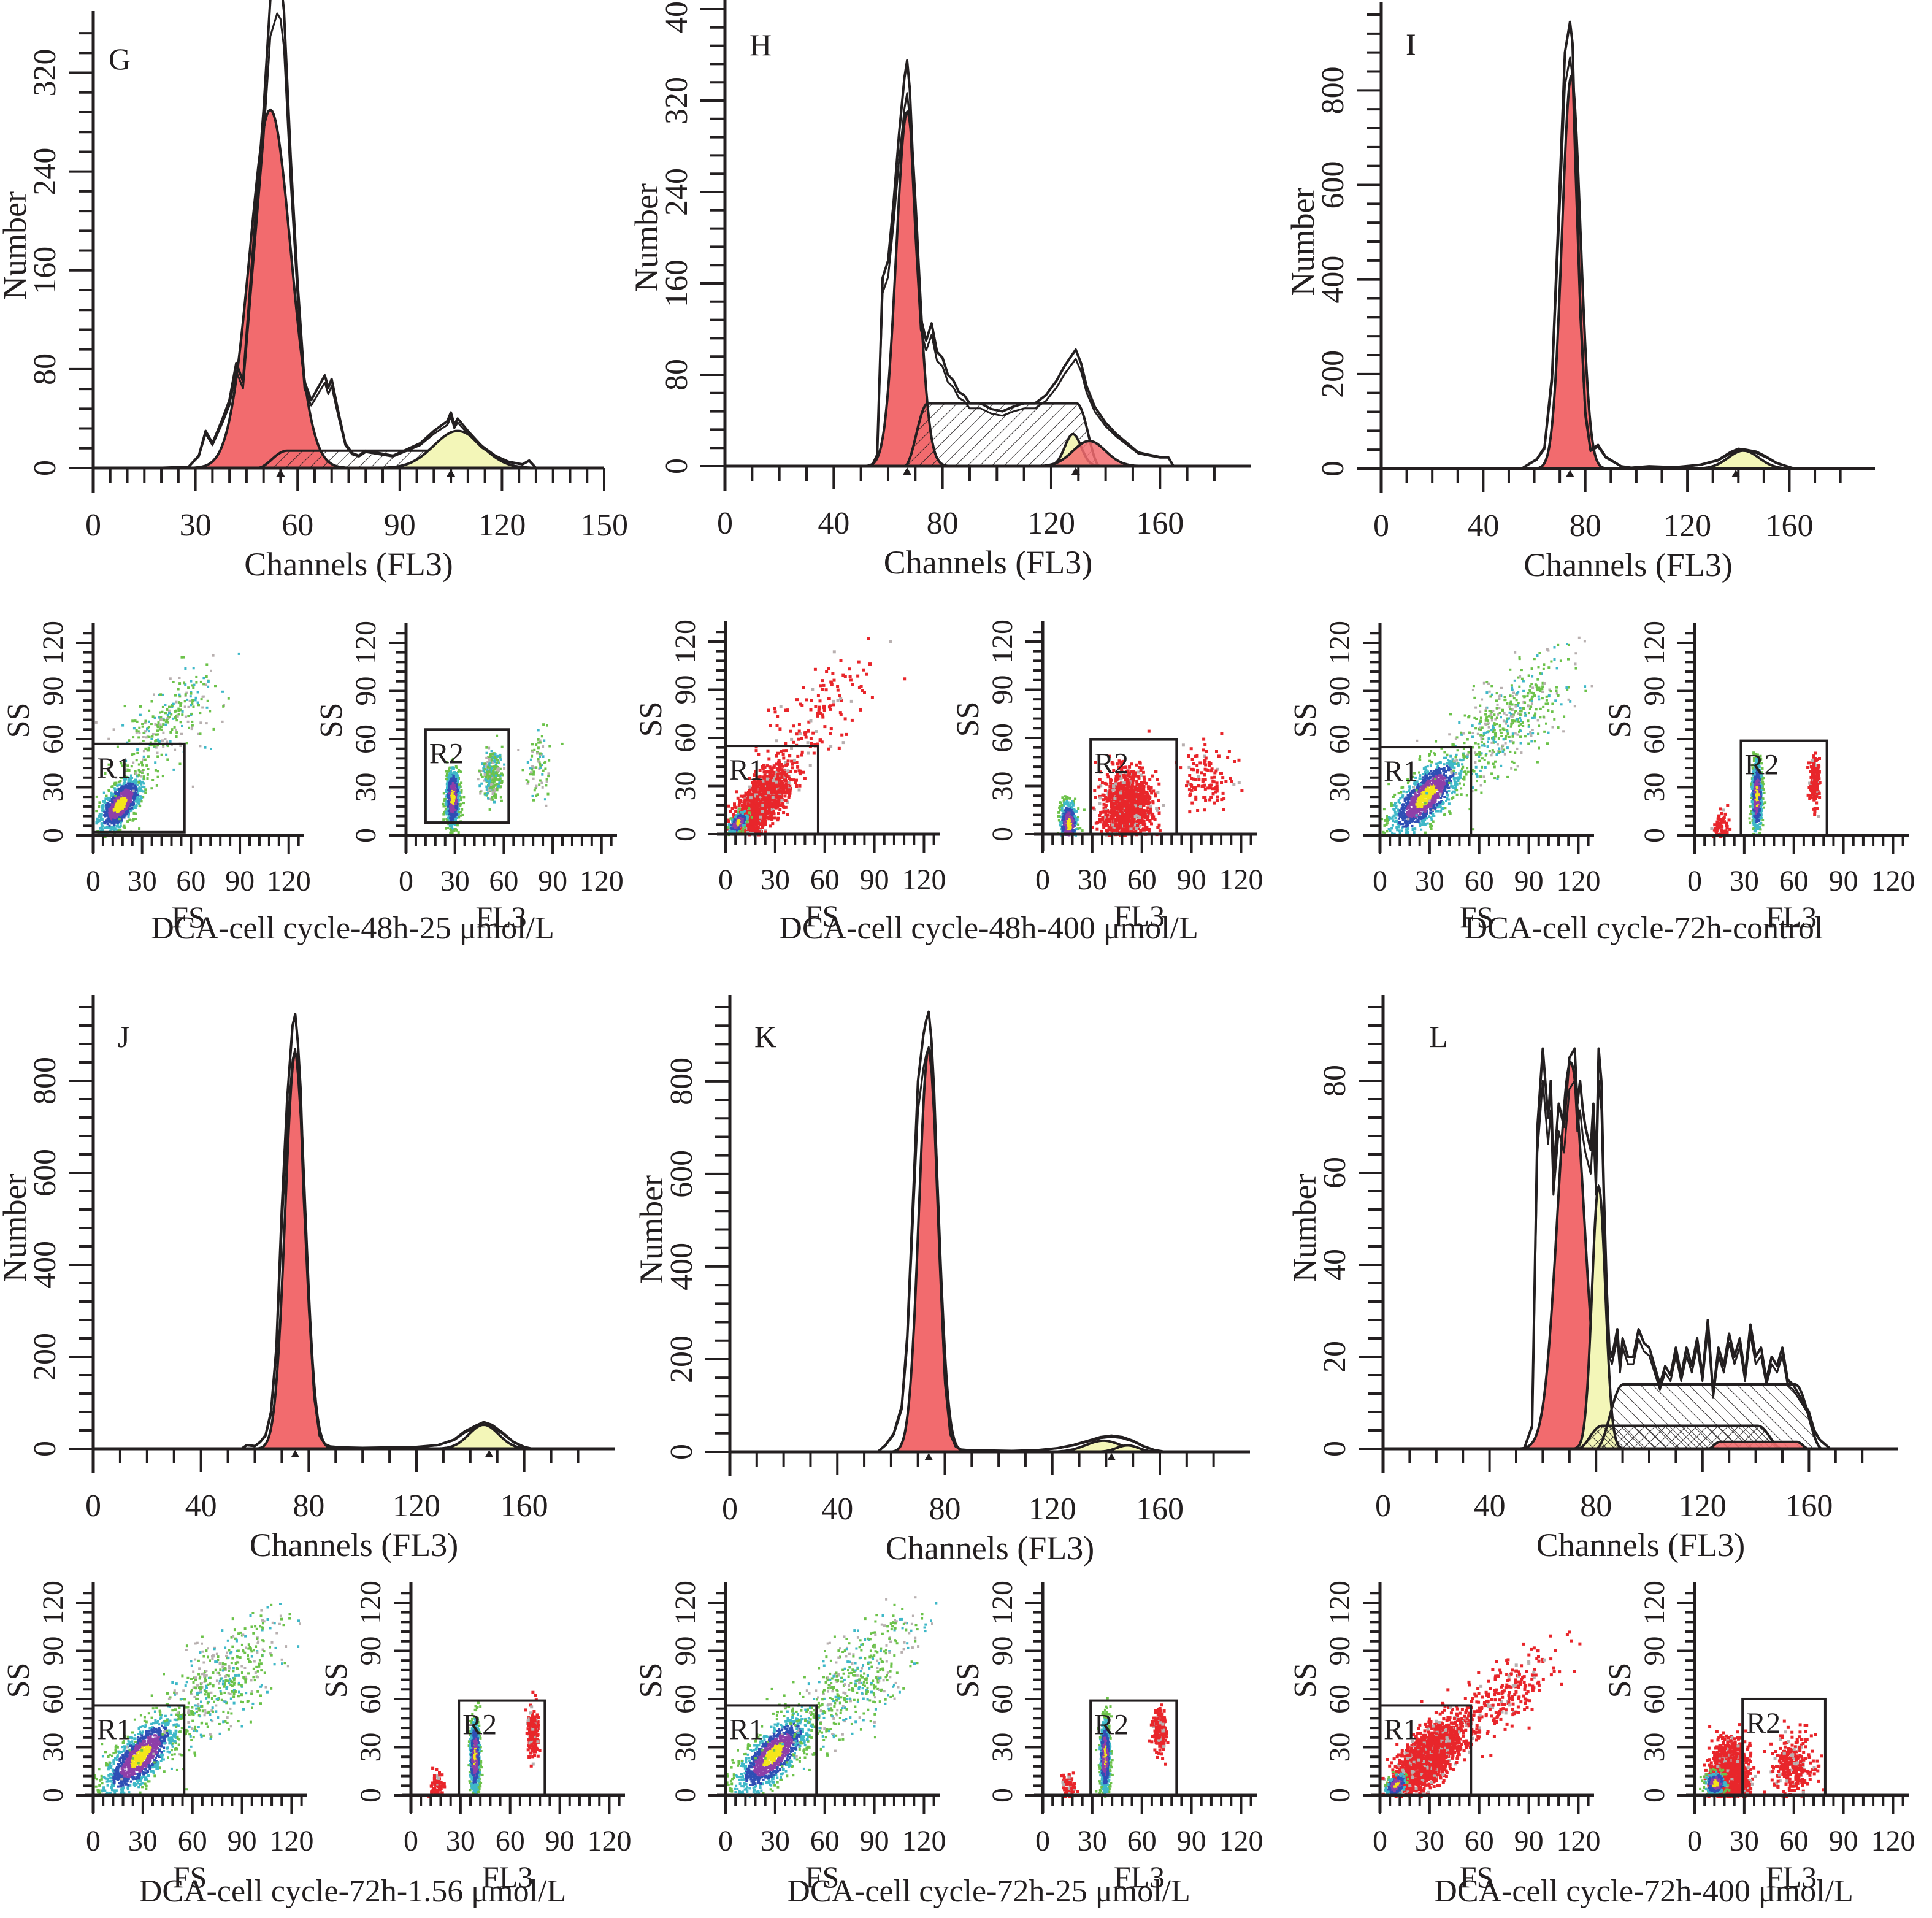  Describe the element at coordinates (765, 1036) in the screenshot. I see `panel-label: K` at that location.